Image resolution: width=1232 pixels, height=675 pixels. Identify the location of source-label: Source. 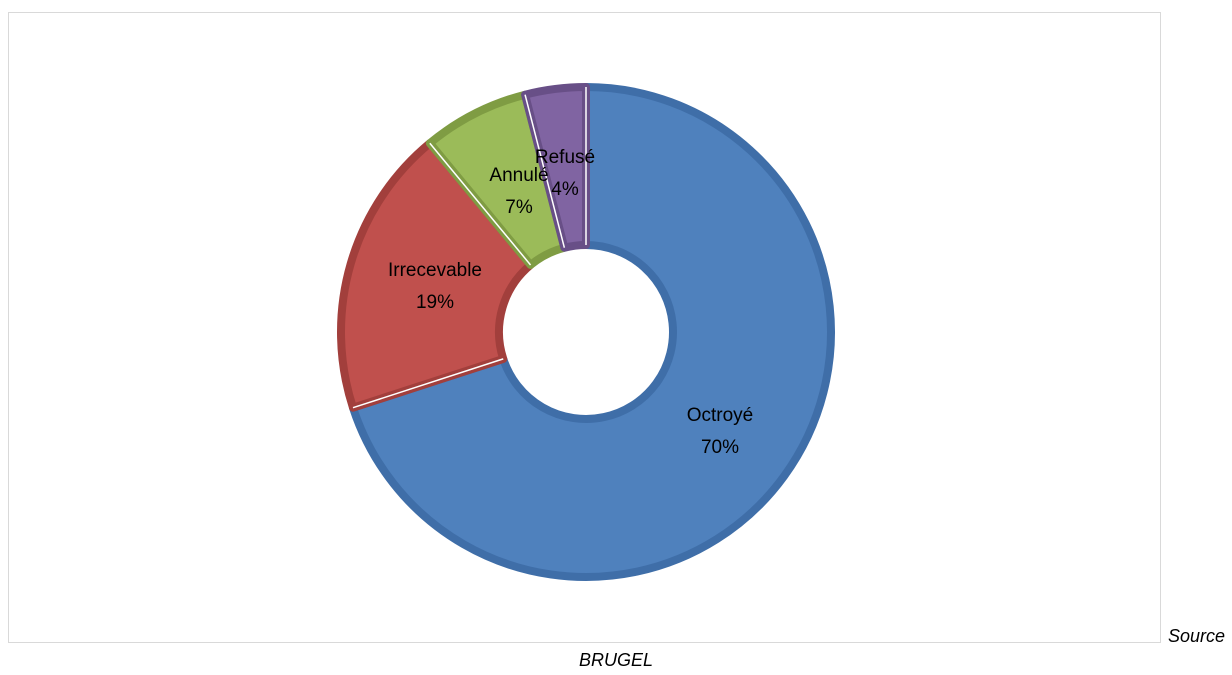
(1197, 636).